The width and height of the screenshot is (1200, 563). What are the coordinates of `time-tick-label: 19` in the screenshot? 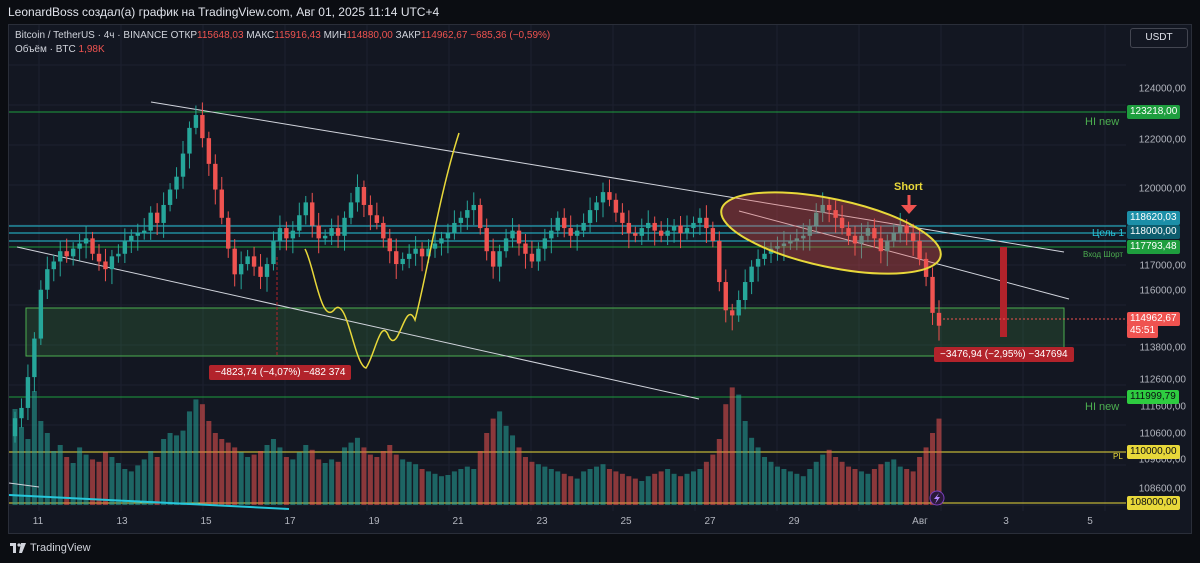 It's located at (374, 521).